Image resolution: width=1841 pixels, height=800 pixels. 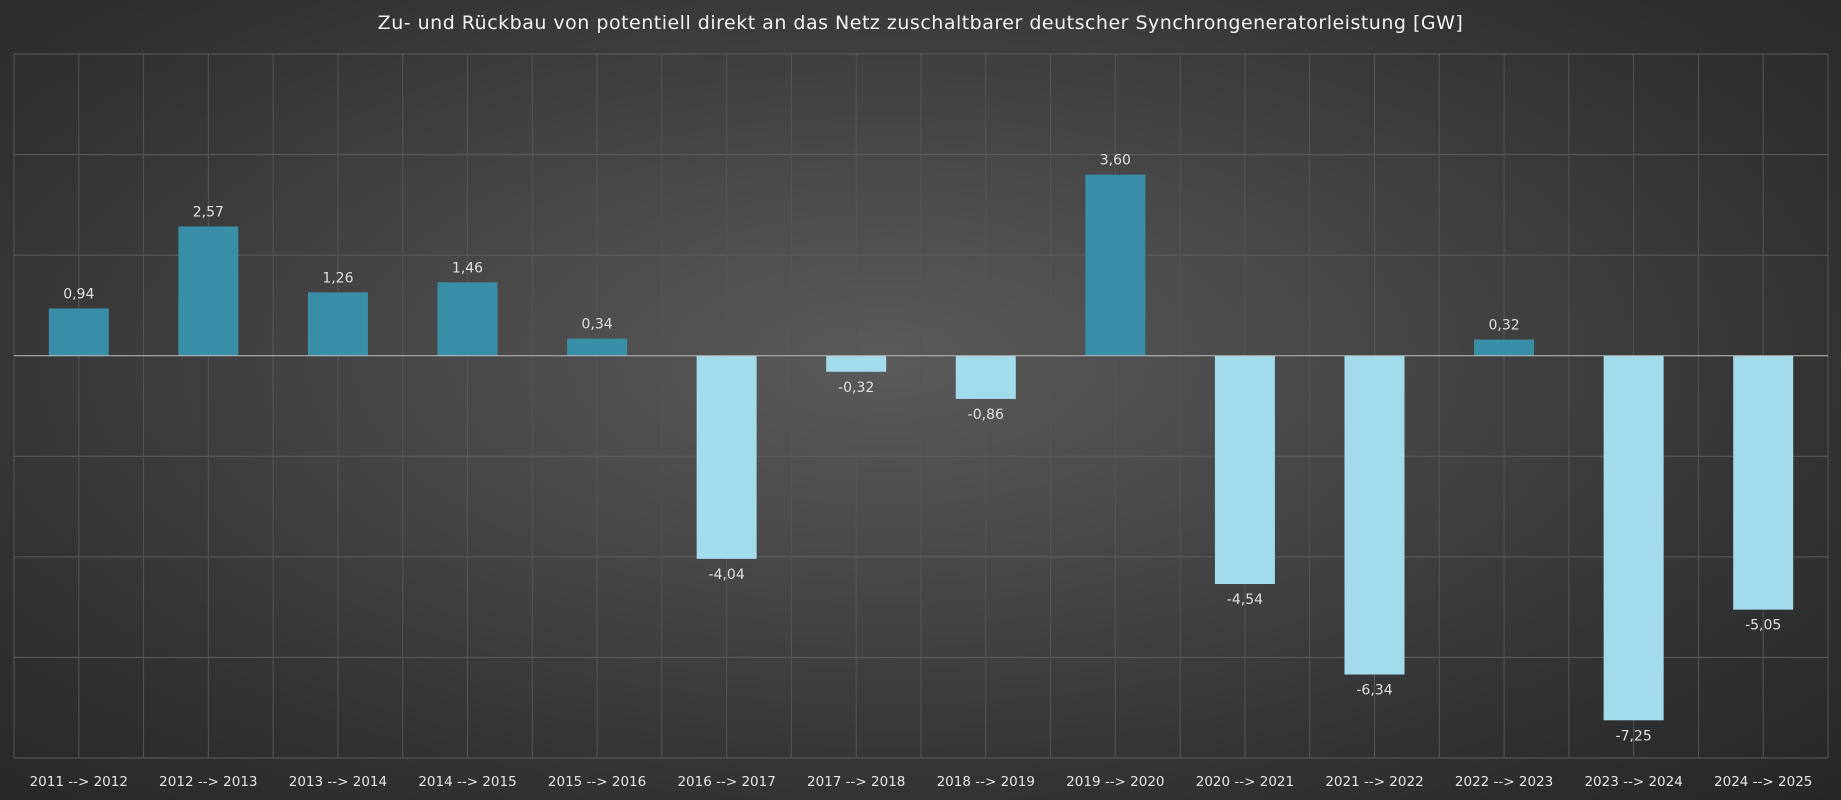 I want to click on x-tick-label: 2017 --> 2018, so click(x=856, y=782).